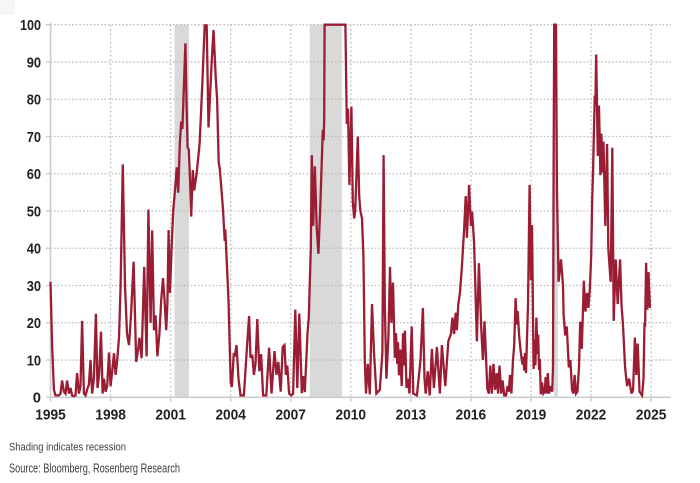 Image resolution: width=700 pixels, height=483 pixels. What do you see at coordinates (290, 414) in the screenshot?
I see `svg-text: 2007` at bounding box center [290, 414].